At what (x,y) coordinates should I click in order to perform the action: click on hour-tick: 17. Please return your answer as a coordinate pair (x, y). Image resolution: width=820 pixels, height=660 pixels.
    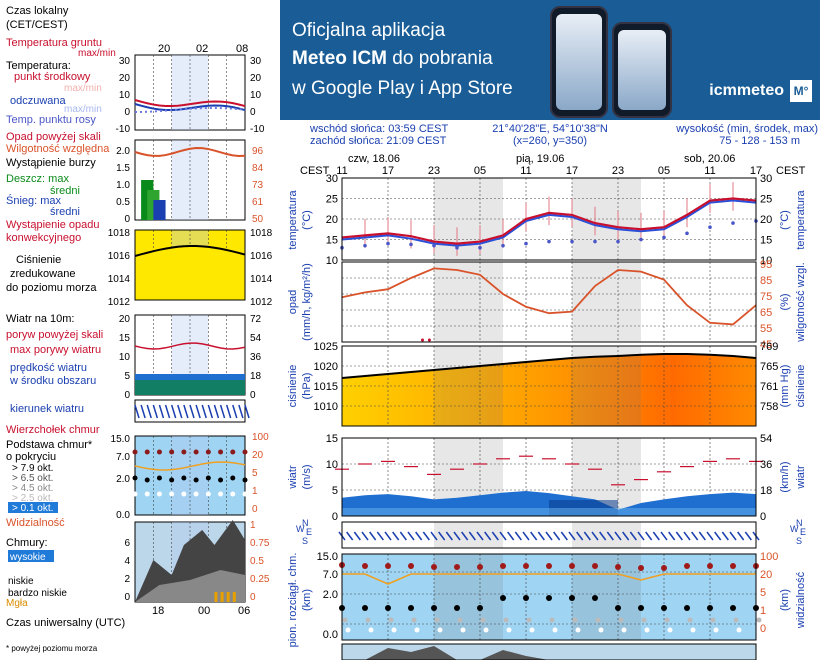
    Looking at the image, I should click on (572, 171).